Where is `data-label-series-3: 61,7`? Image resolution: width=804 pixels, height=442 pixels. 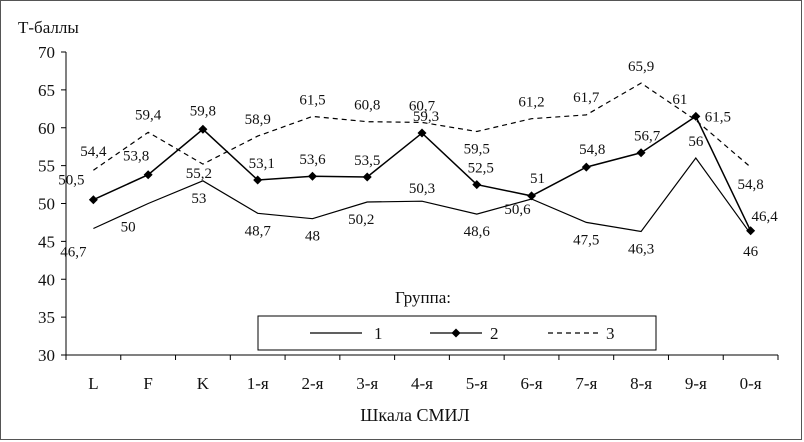
data-label-series-3: 61,7 is located at coordinates (586, 98).